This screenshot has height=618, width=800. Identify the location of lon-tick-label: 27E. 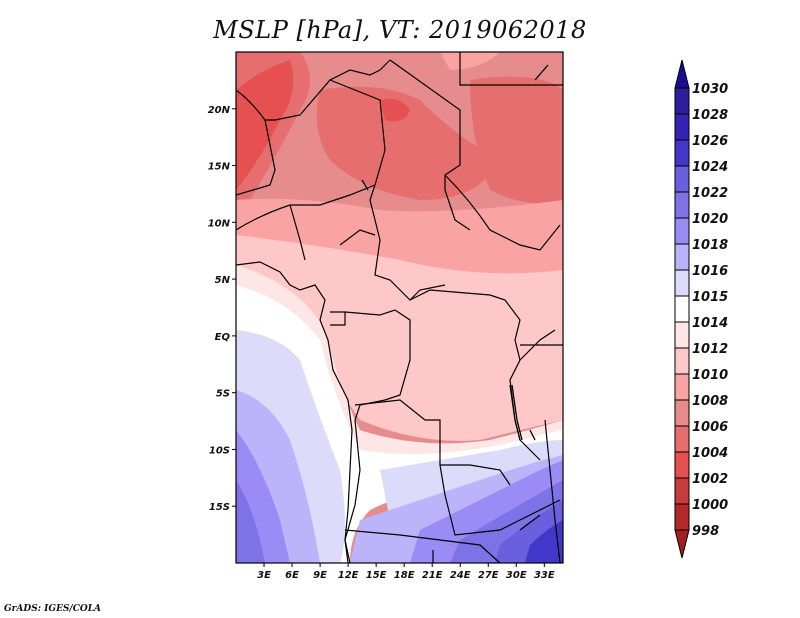
(488, 575).